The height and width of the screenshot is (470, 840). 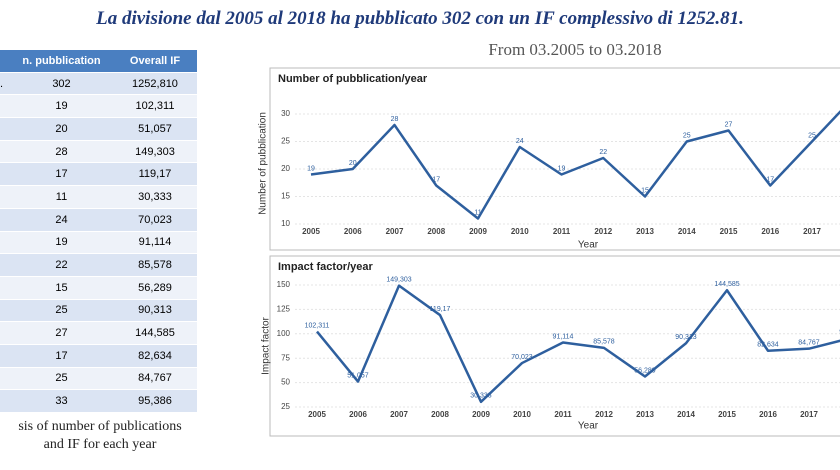 What do you see at coordinates (770, 179) in the screenshot?
I see `data-label: 17` at bounding box center [770, 179].